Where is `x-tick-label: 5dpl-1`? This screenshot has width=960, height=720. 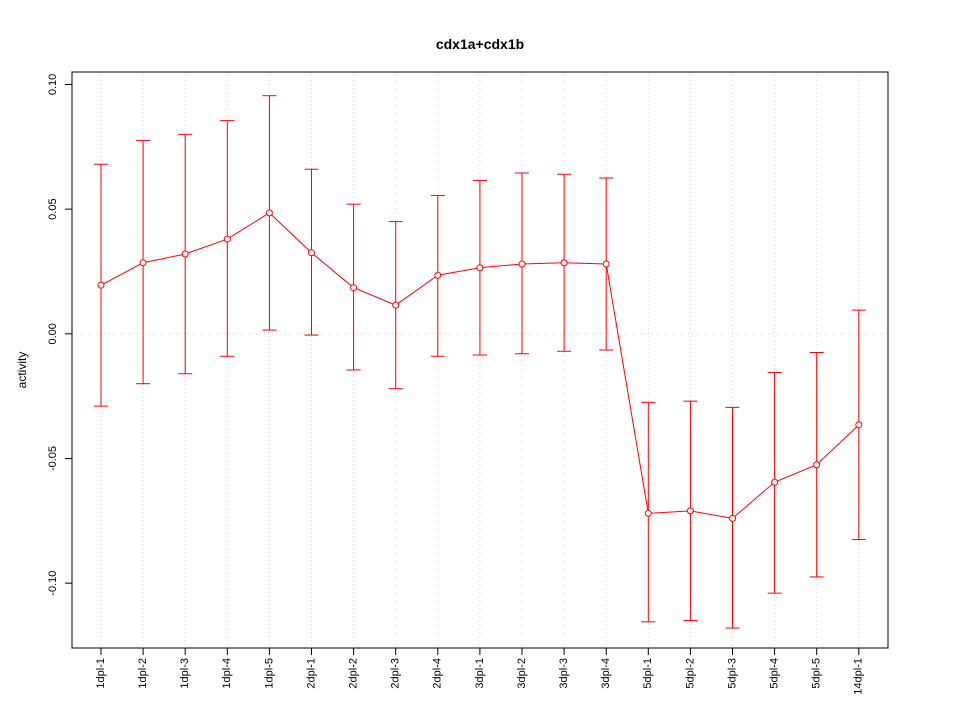
x-tick-label: 5dpl-1 is located at coordinates (648, 673).